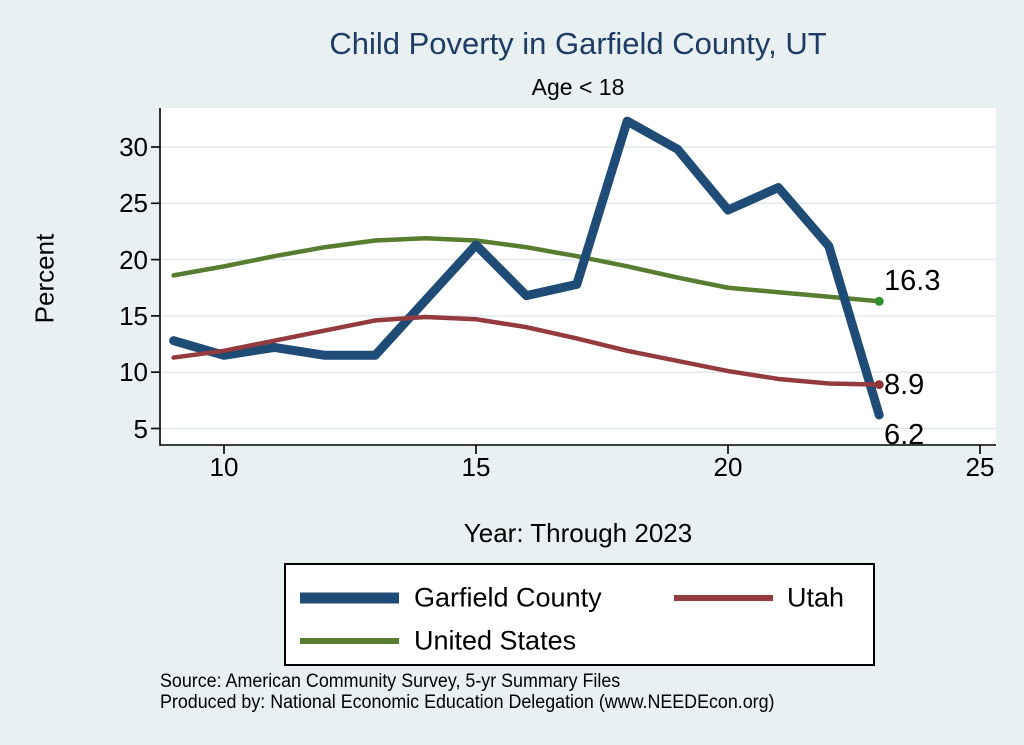 This screenshot has height=745, width=1024. I want to click on end-label-16-3: 16.3, so click(912, 281).